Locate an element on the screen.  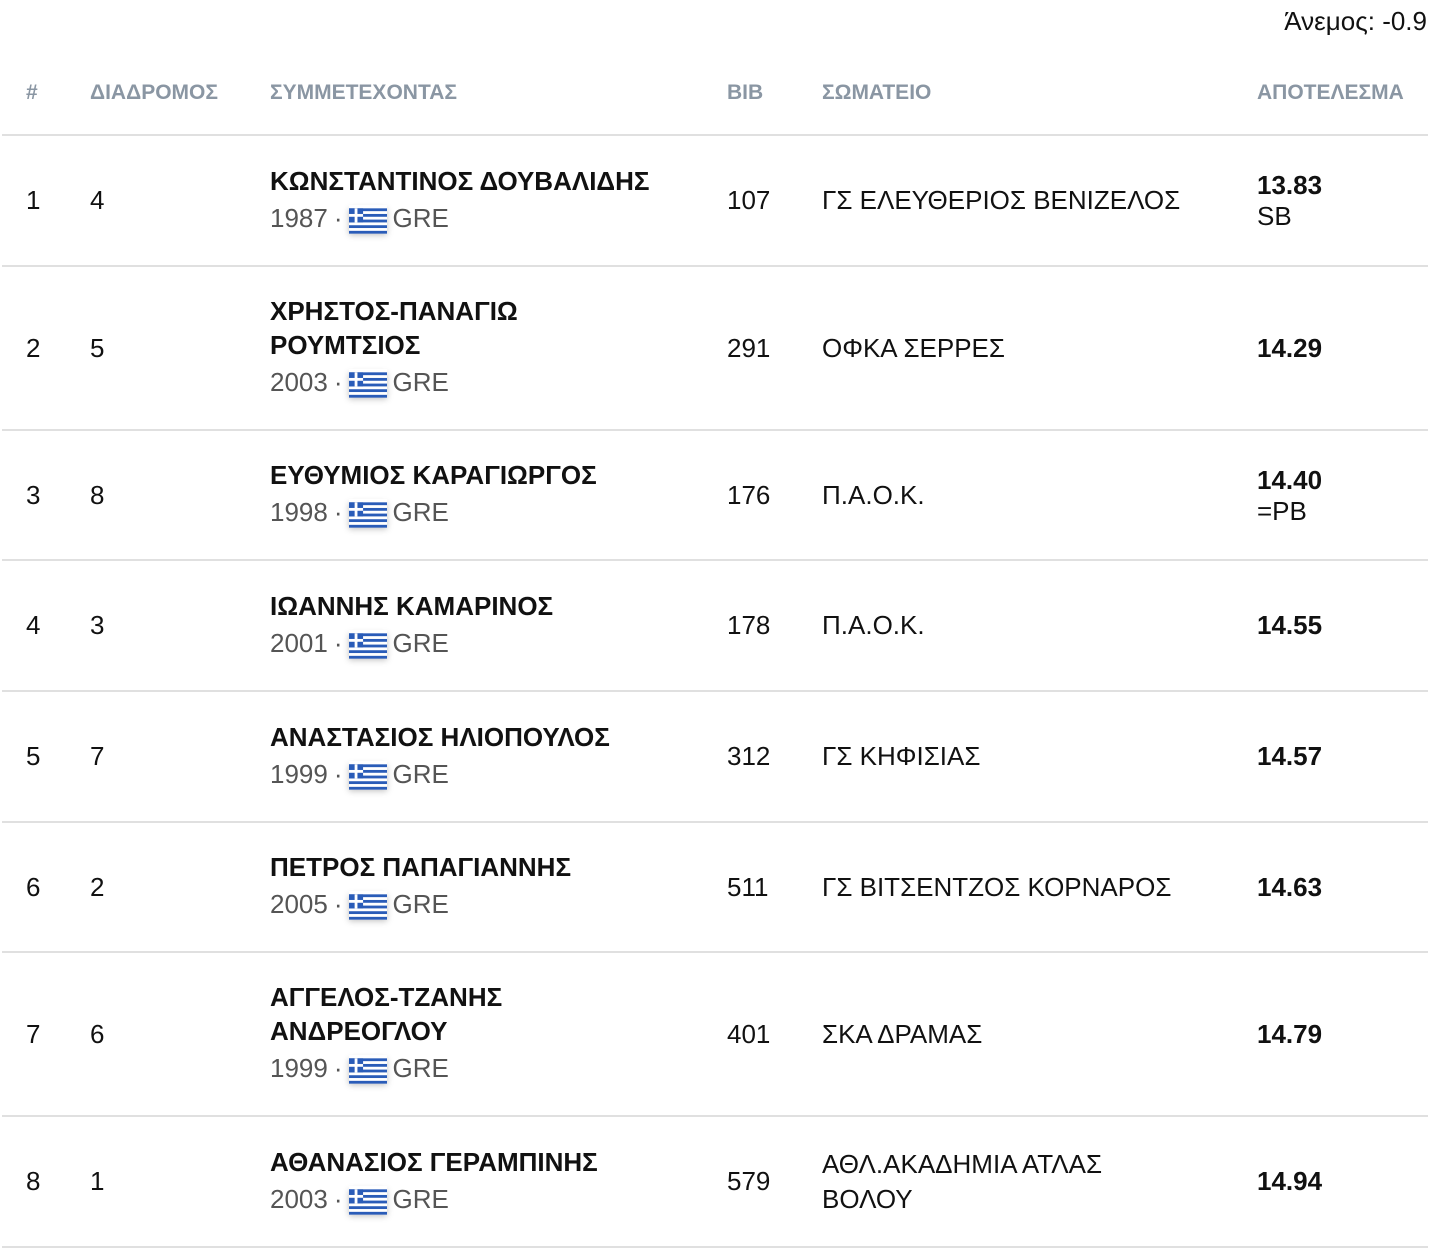
result-cell: 14.63 is located at coordinates (1342, 887).